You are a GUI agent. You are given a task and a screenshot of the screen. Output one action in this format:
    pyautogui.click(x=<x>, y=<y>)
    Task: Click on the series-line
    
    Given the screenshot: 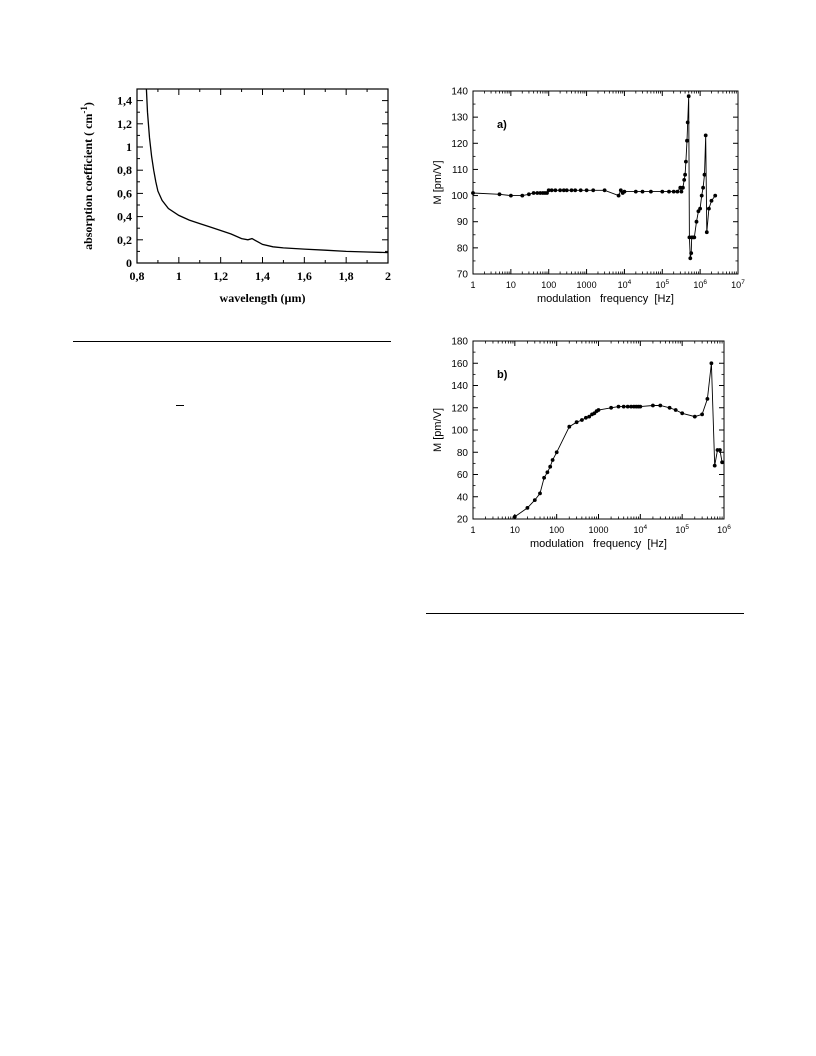 What is the action you would take?
    pyautogui.click(x=618, y=440)
    